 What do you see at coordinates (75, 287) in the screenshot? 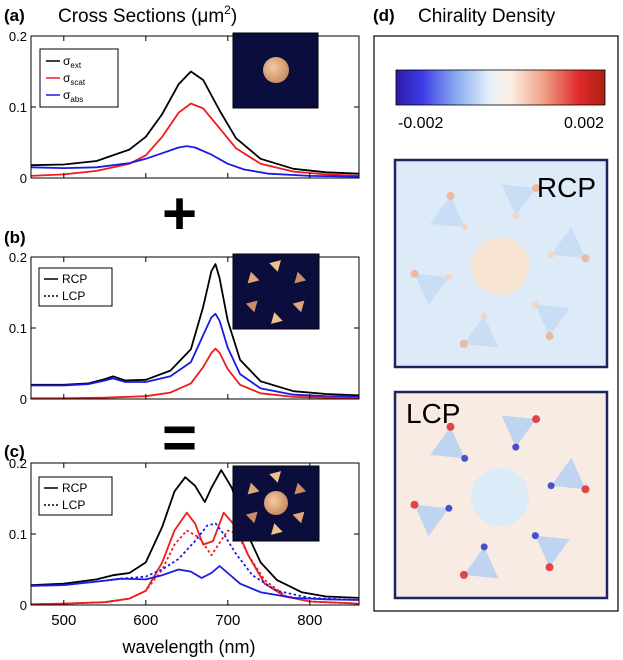
I see `legend-b: RCP LCP` at bounding box center [75, 287].